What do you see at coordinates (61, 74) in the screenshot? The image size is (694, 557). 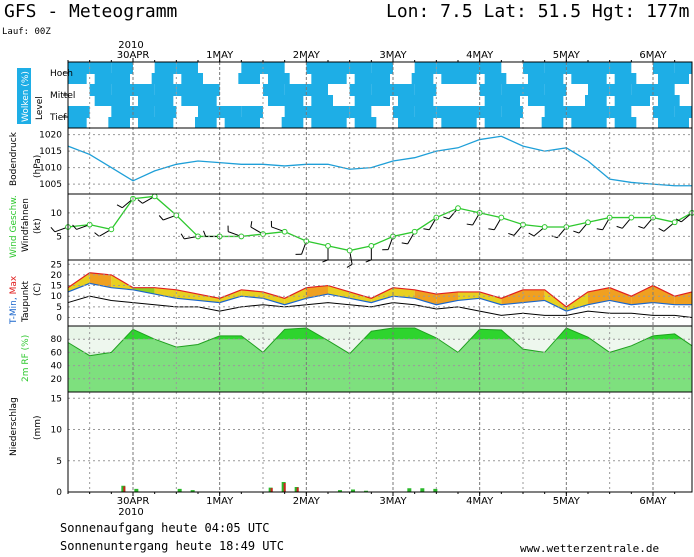 I see `cloud-level-label: Hoch` at bounding box center [61, 74].